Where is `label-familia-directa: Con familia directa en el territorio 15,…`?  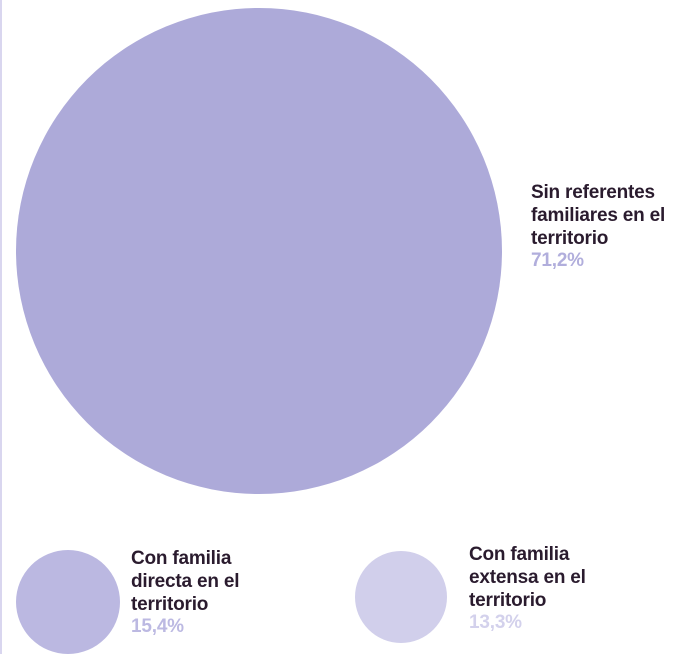
label-familia-directa: Con familia directa en el territorio 15,… is located at coordinates (201, 592).